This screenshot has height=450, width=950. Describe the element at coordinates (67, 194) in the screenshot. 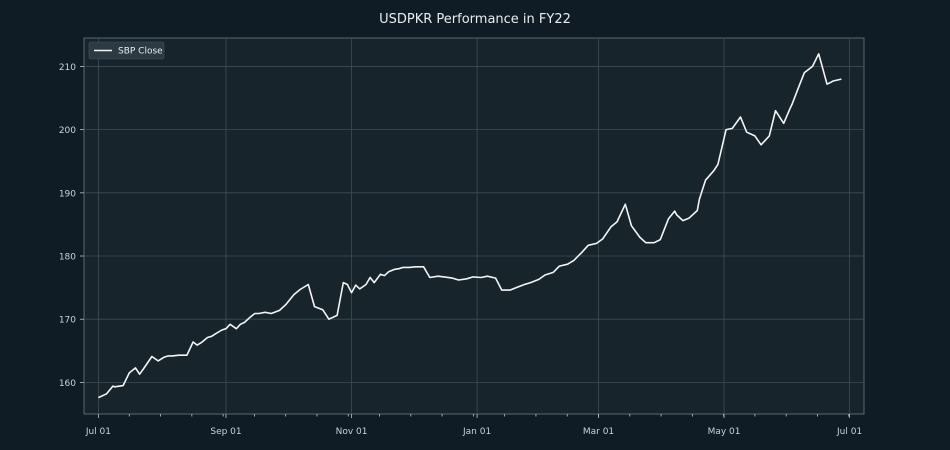

I see `y-tick-label: 190` at that location.